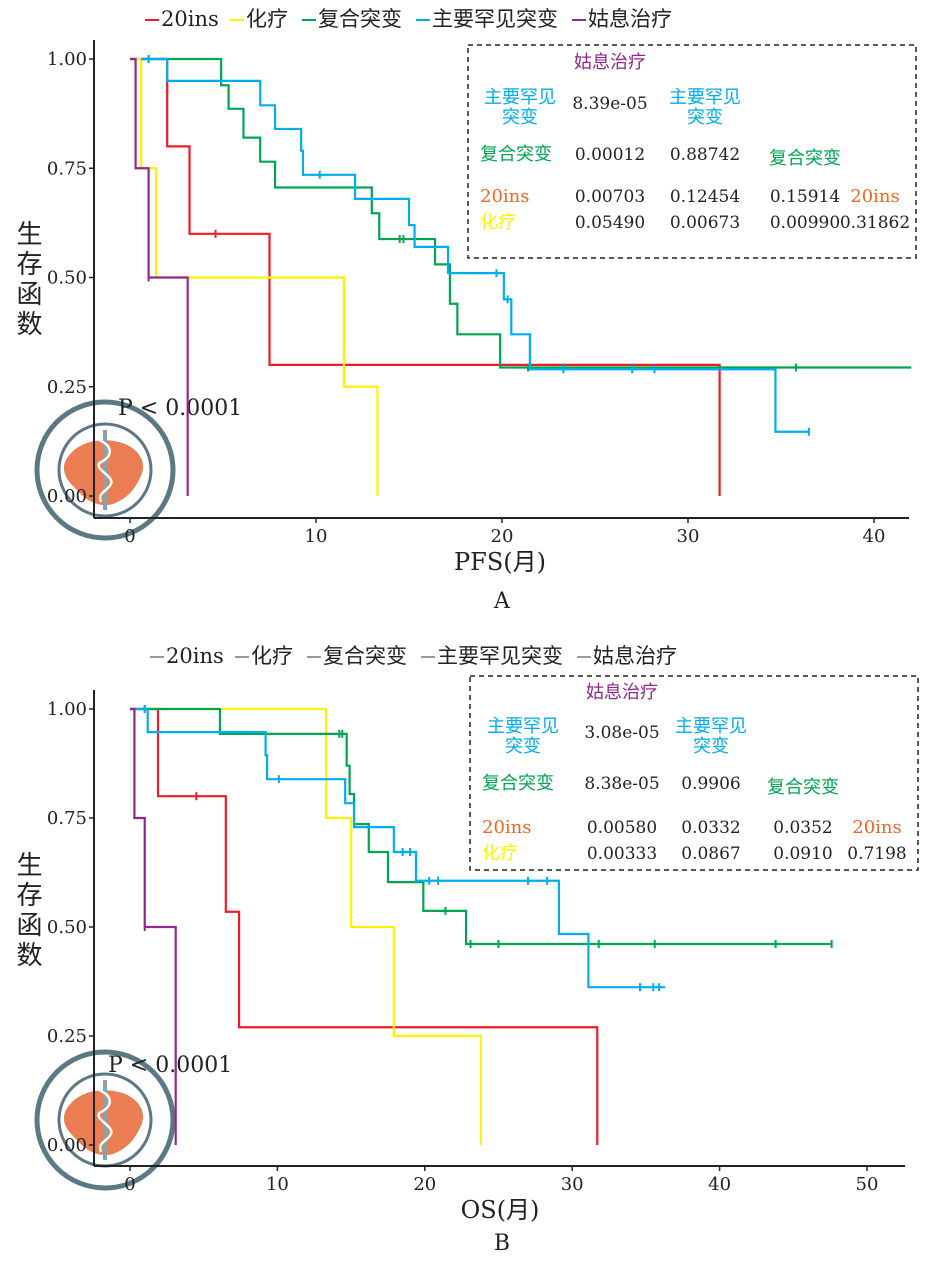  Describe the element at coordinates (705, 223) in the screenshot. I see `table-pvalue-cell: 0.00673` at that location.